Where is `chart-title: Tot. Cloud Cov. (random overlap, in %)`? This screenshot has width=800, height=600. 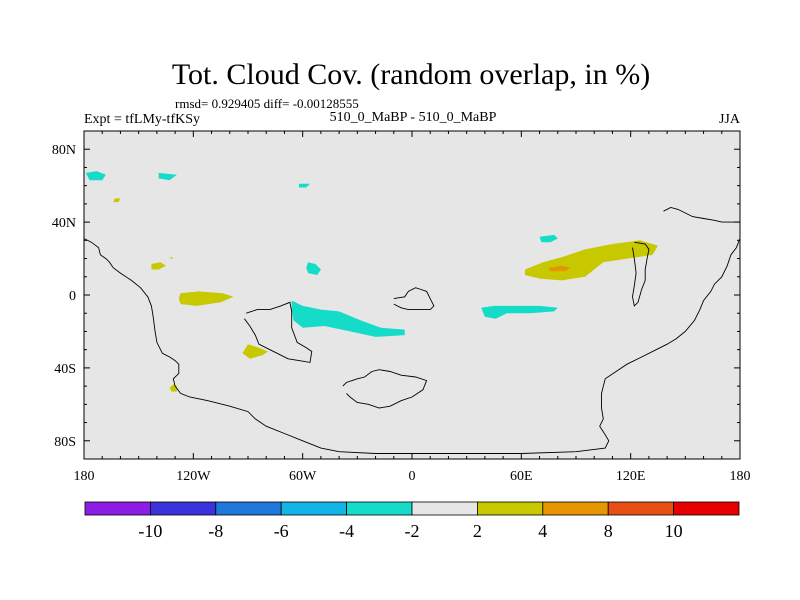
chart-title: Tot. Cloud Cov. (random overlap, in %) is located at coordinates (411, 74).